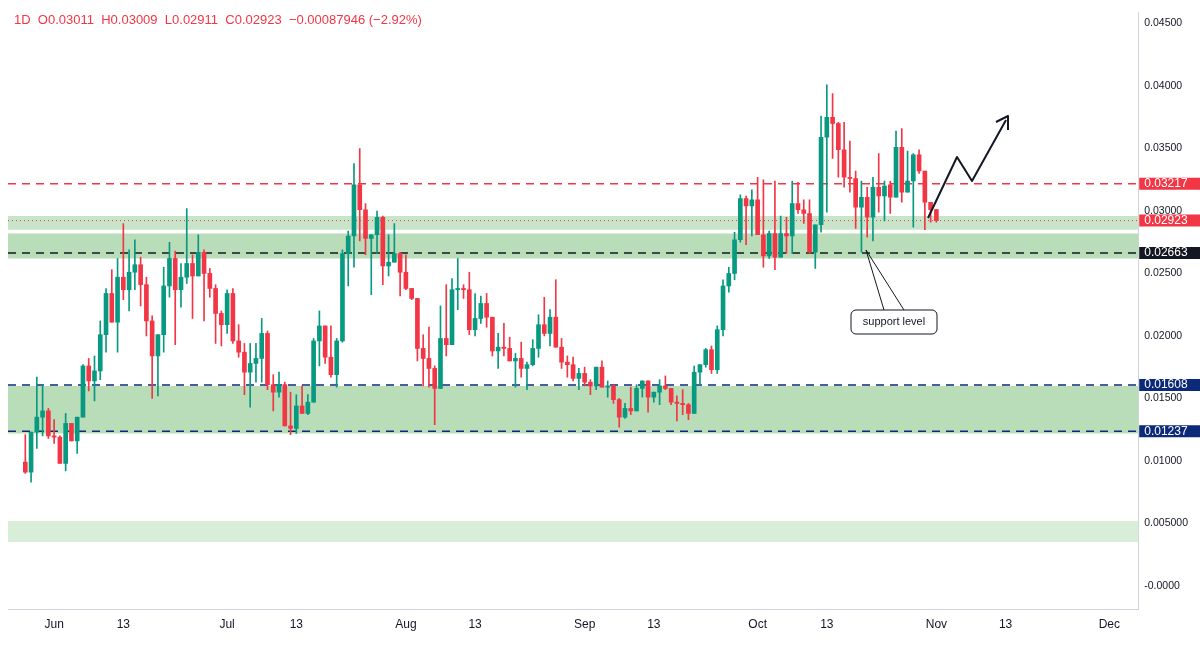 Image resolution: width=1200 pixels, height=663 pixels. I want to click on x-tick-label: Jul, so click(227, 624).